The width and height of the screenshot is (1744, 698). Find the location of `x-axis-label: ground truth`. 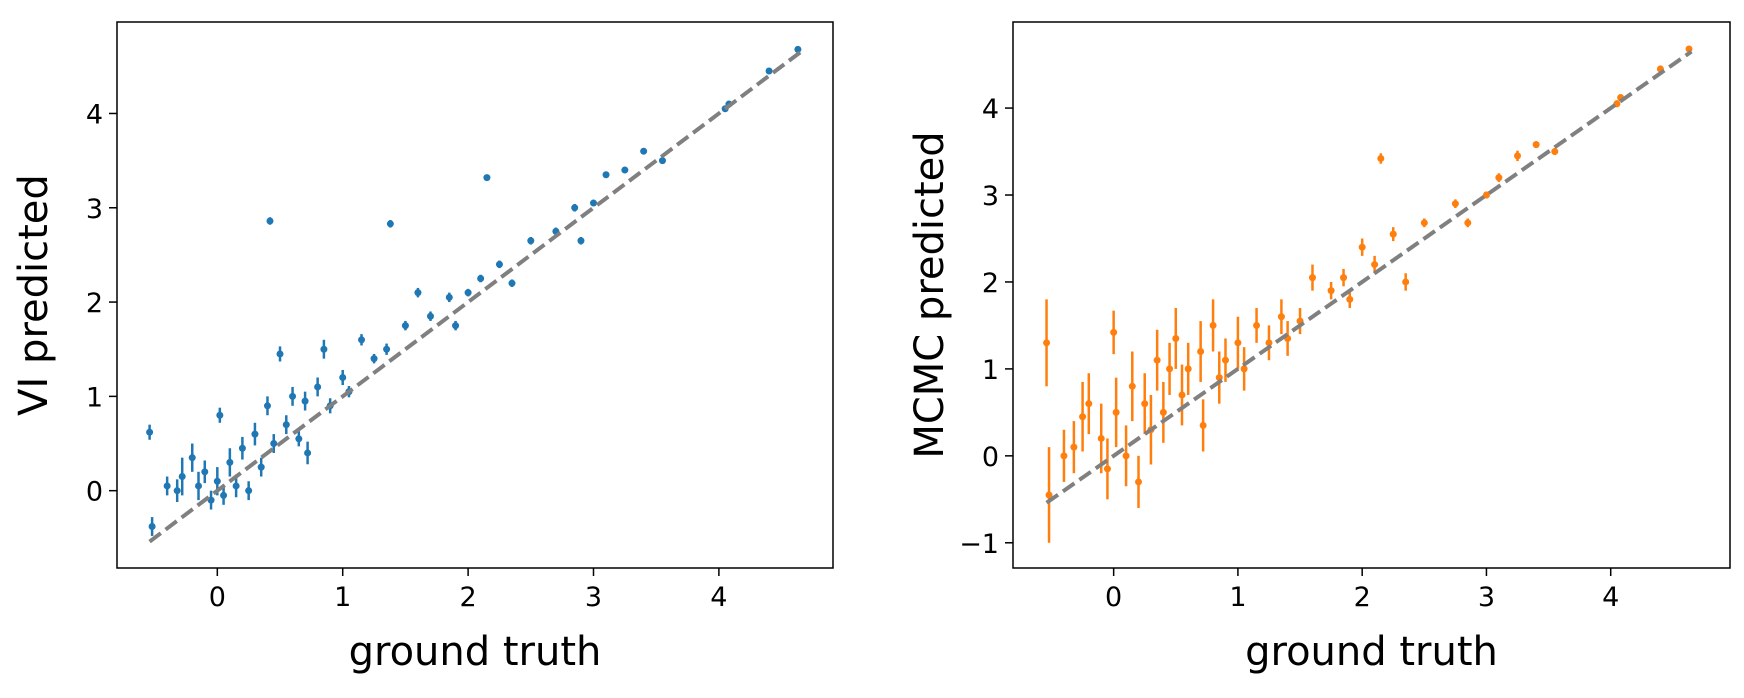

x-axis-label: ground truth is located at coordinates (475, 652).